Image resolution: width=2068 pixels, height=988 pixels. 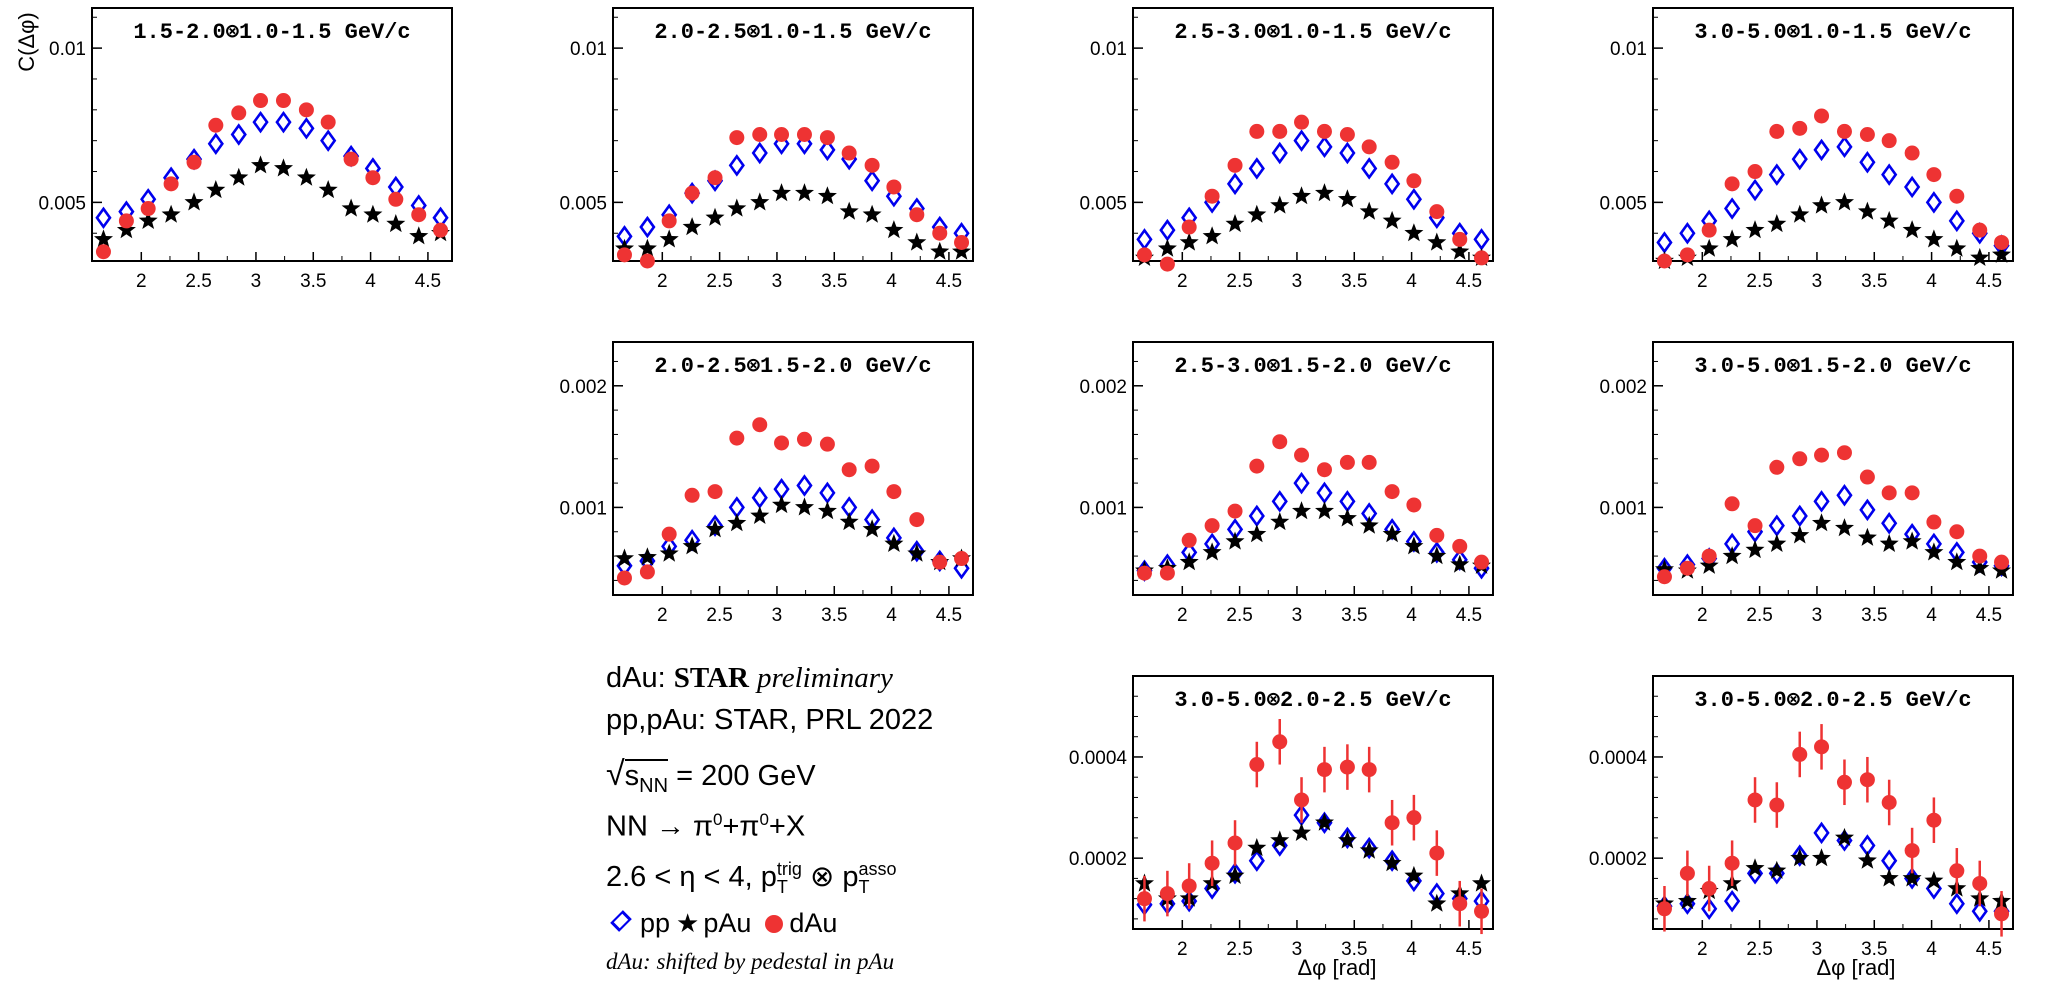 What do you see at coordinates (1618, 758) in the screenshot?
I see `y-tick-label: 0.0004` at bounding box center [1618, 758].